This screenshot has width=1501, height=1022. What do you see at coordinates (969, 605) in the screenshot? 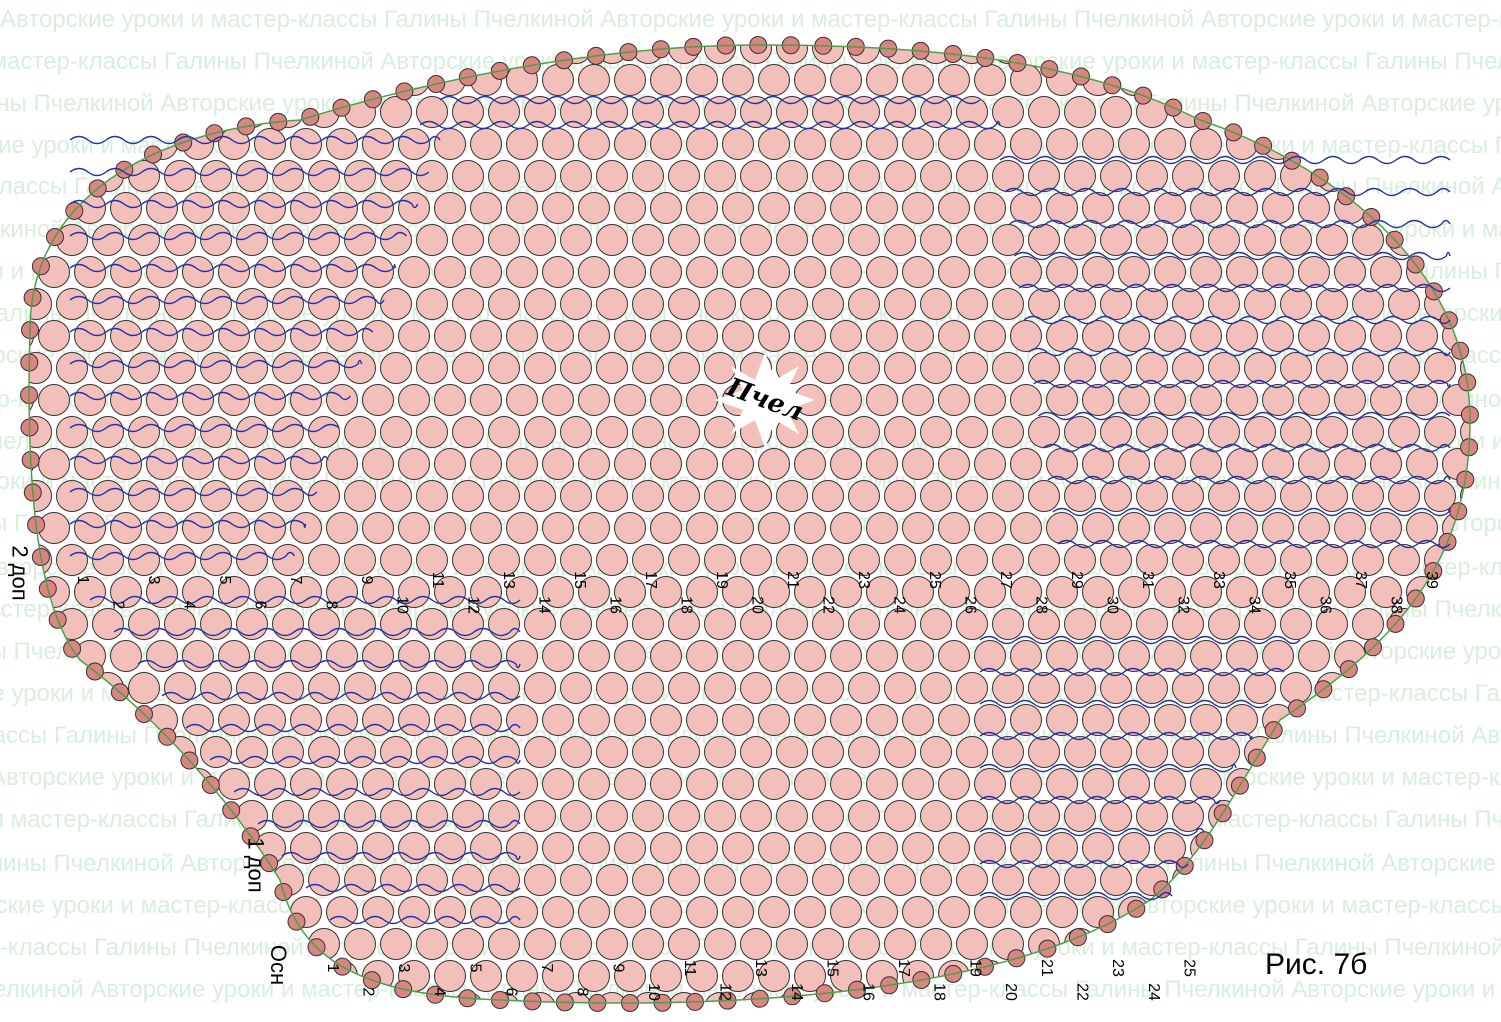
I see `row-number: 26` at bounding box center [969, 605].